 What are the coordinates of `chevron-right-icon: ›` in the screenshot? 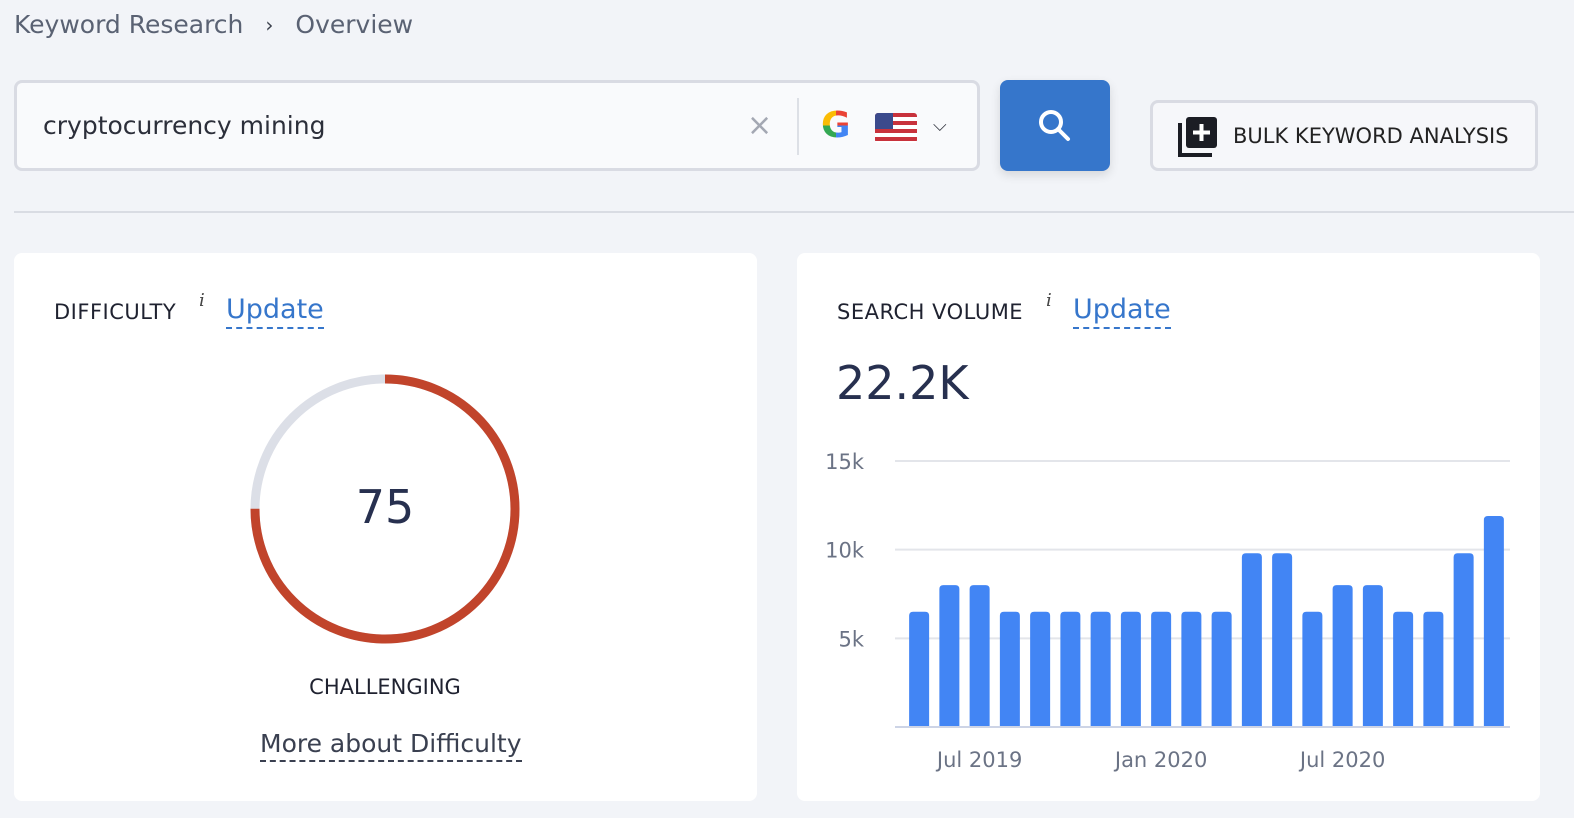 It's located at (269, 24).